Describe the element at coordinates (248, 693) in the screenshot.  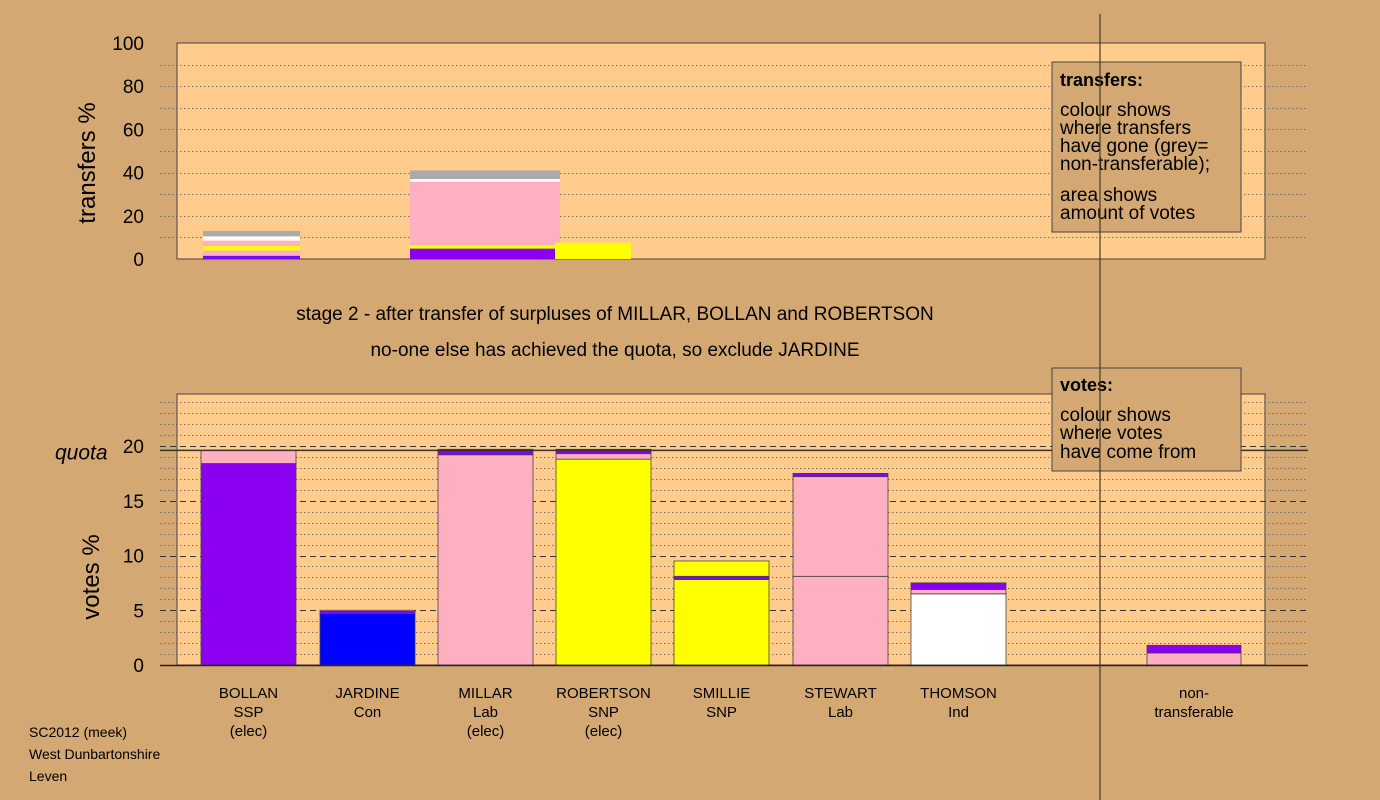
I see `candidate-label: BOLLAN` at that location.